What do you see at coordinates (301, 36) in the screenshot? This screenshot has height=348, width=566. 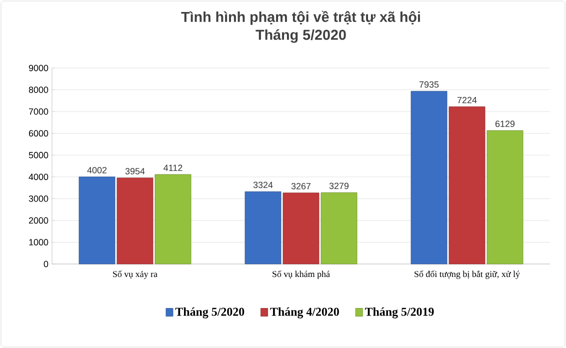 I see `chart-subtitle: Tháng 5/2020` at bounding box center [301, 36].